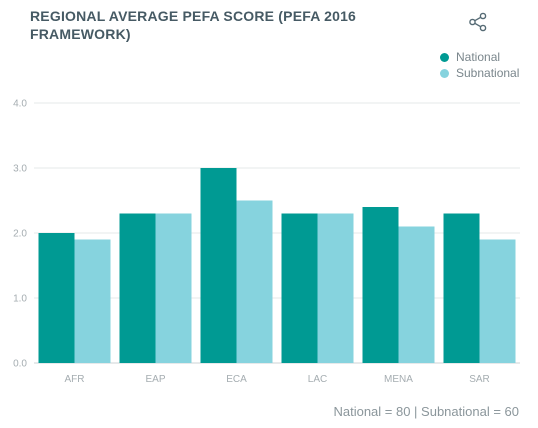 Image resolution: width=538 pixels, height=428 pixels. Describe the element at coordinates (416, 294) in the screenshot. I see `bar-subnational-mena` at that location.